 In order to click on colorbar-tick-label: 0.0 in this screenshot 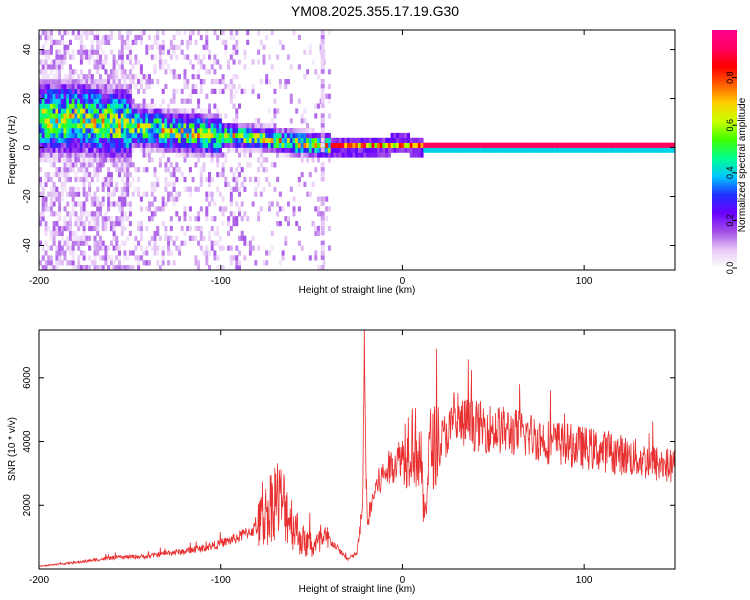, I will do `click(730, 268)`.